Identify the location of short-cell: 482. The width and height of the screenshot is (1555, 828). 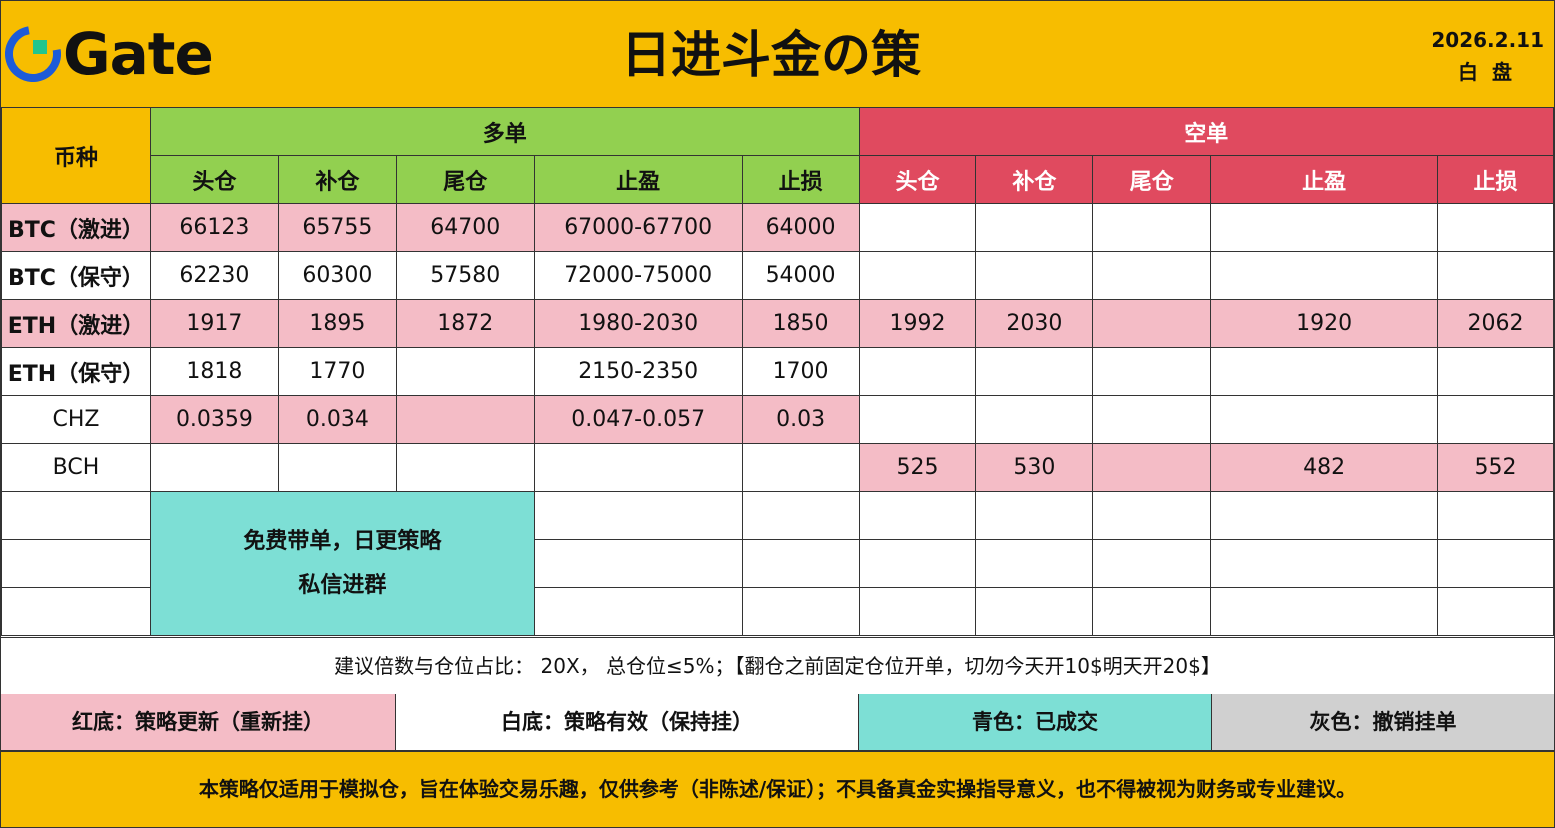
(1324, 467).